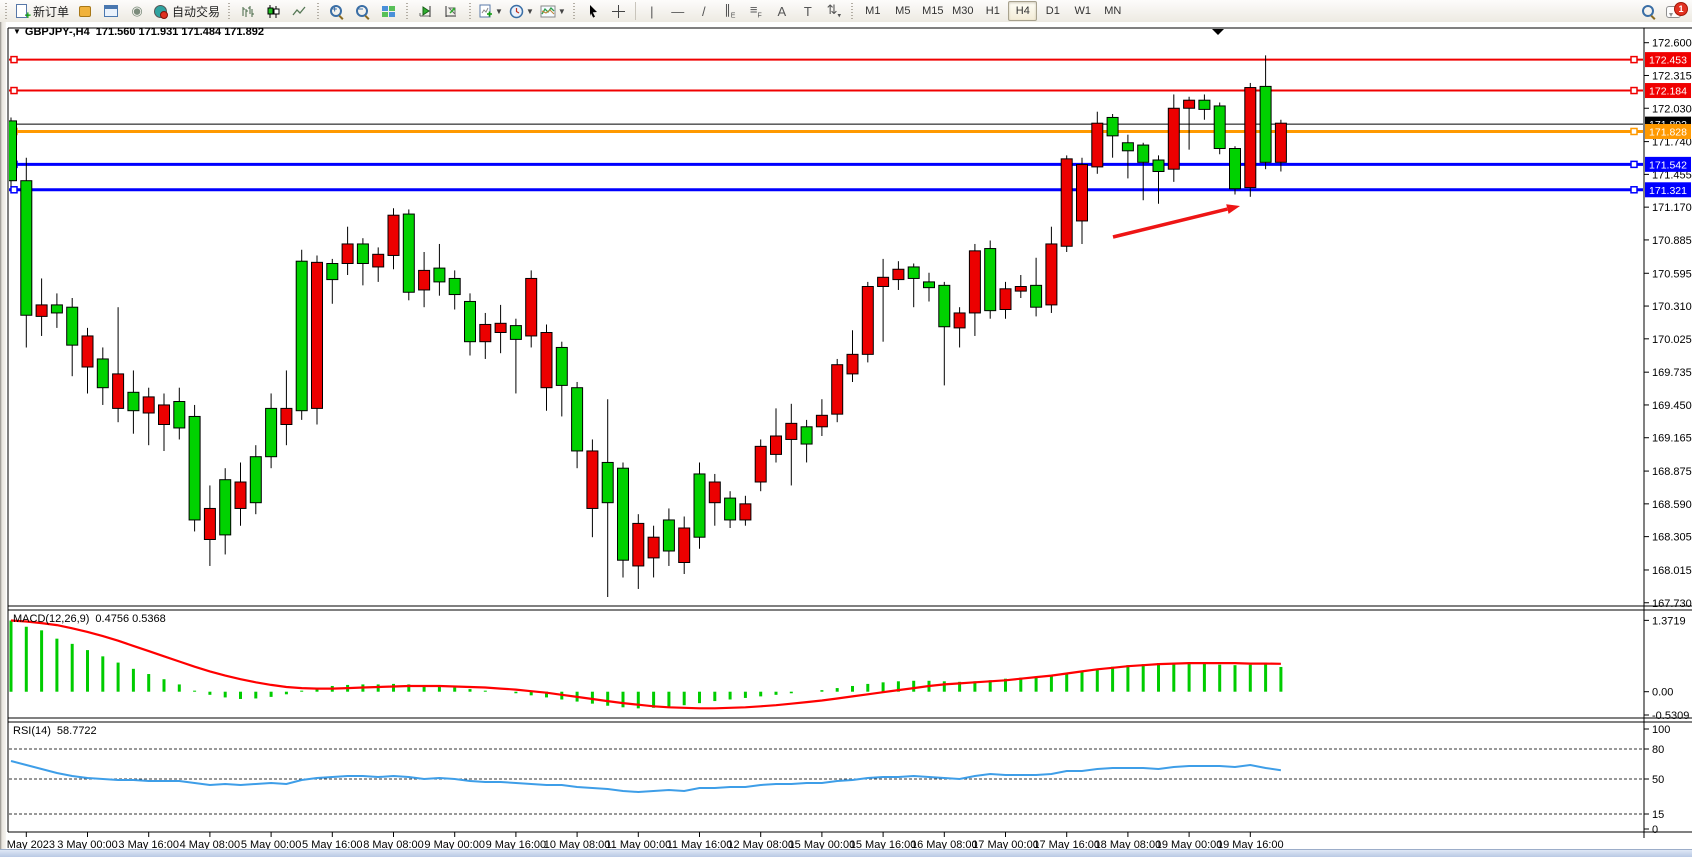 The height and width of the screenshot is (857, 1692). I want to click on zoom-out-button: −, so click(362, 11).